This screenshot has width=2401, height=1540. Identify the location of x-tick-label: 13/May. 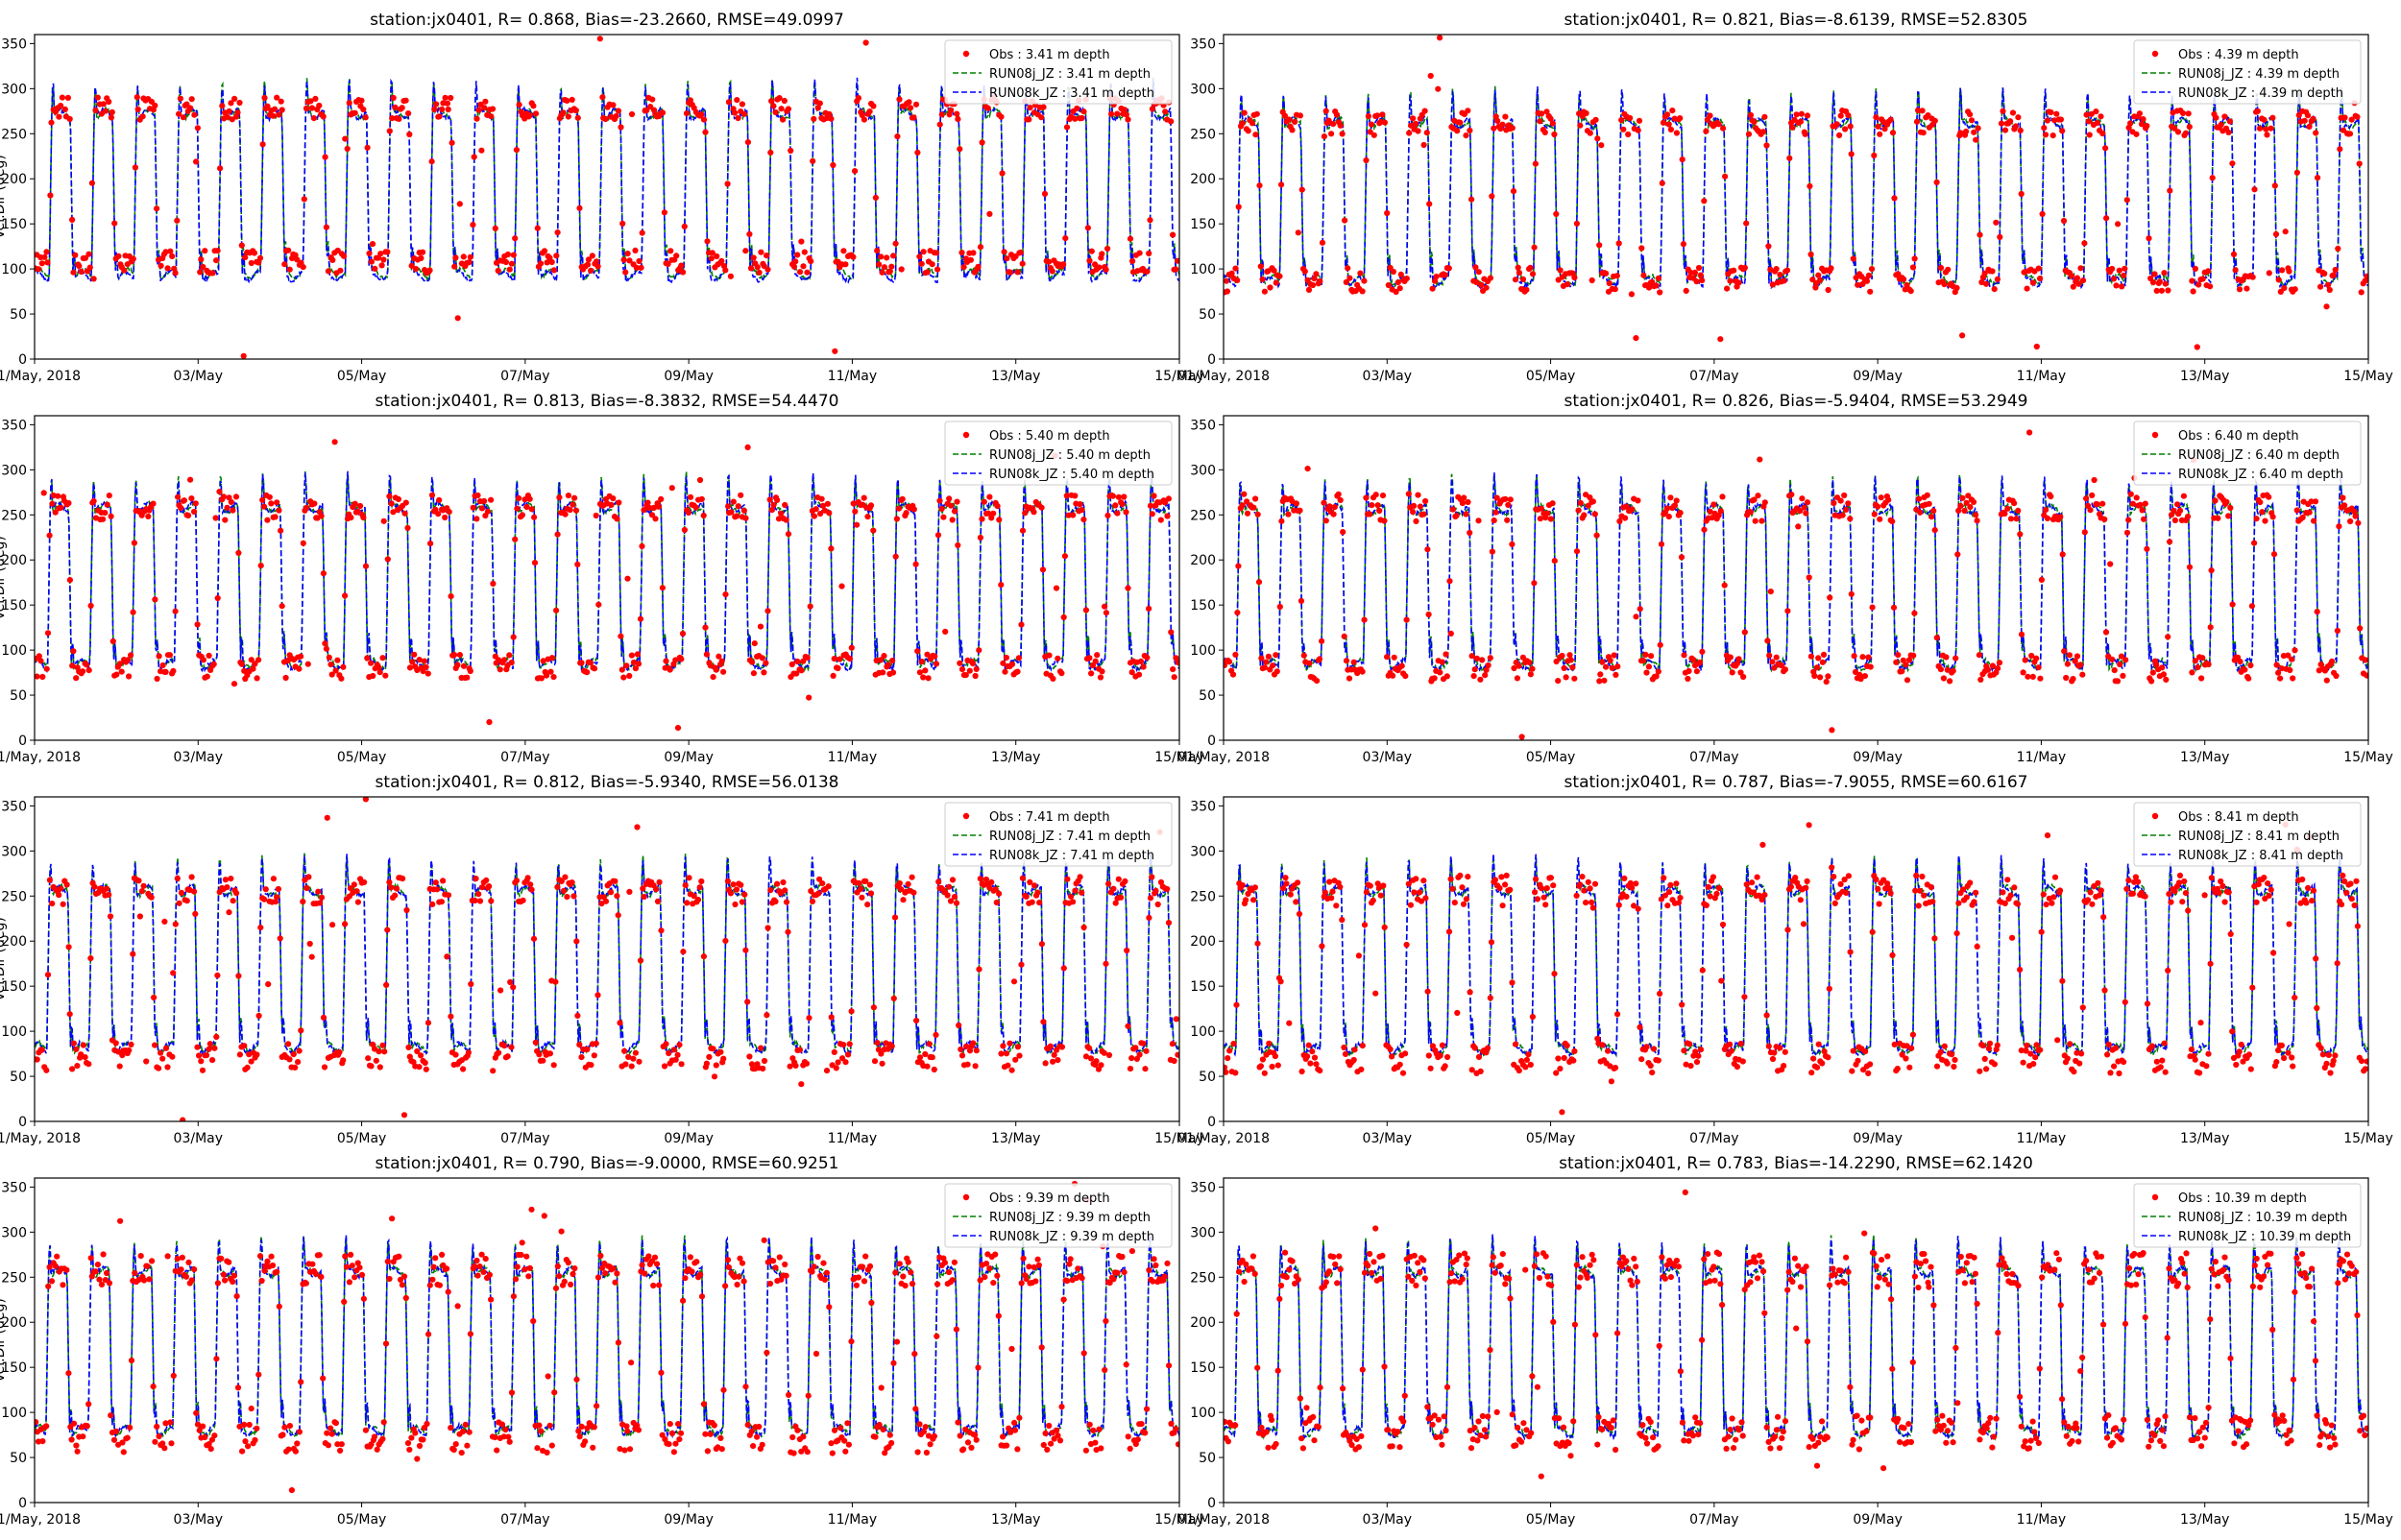
(2205, 1520).